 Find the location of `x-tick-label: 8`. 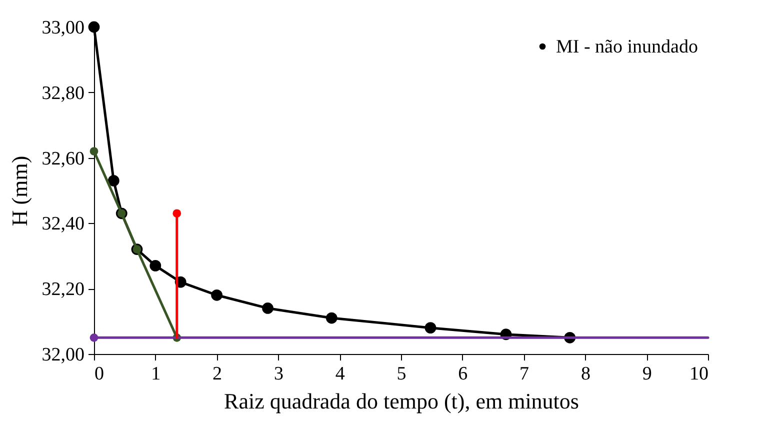

x-tick-label: 8 is located at coordinates (585, 374).